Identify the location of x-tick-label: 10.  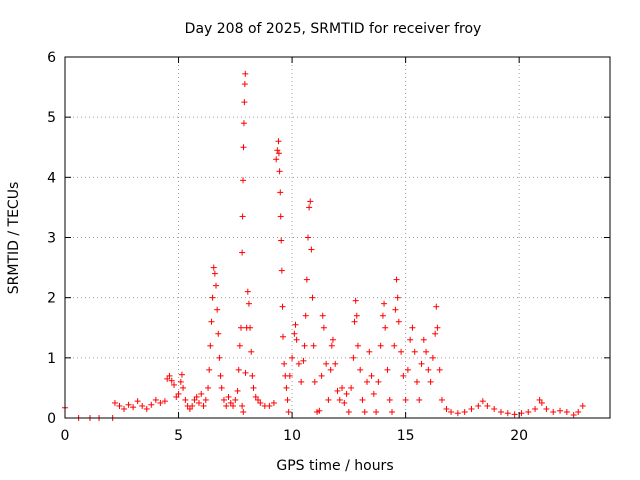
(292, 436).